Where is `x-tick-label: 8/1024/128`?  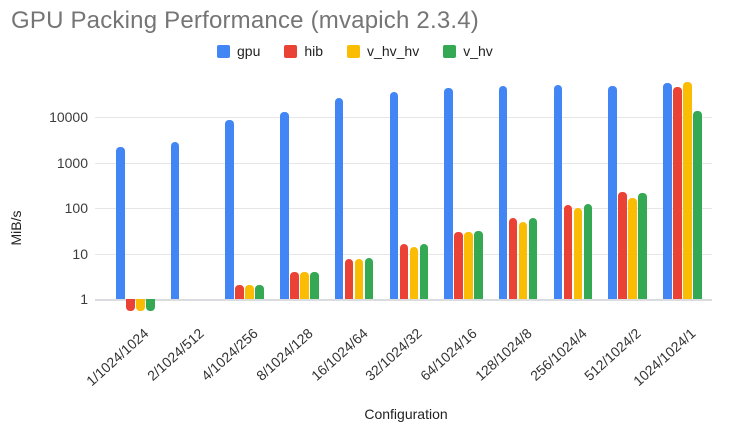
x-tick-label: 8/1024/128 is located at coordinates (284, 354).